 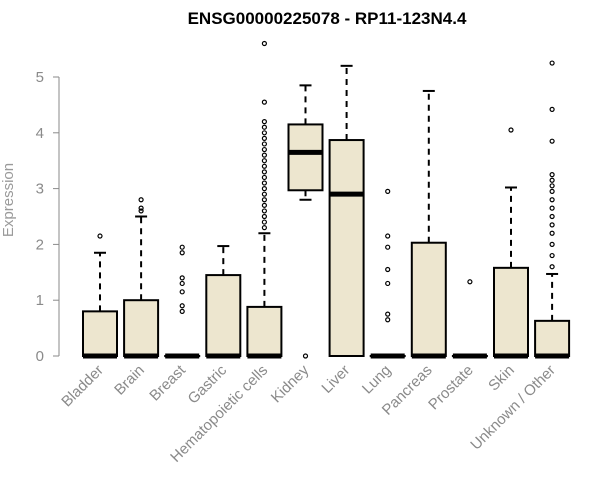 I want to click on x-tick-label: Bladder, so click(x=82, y=386).